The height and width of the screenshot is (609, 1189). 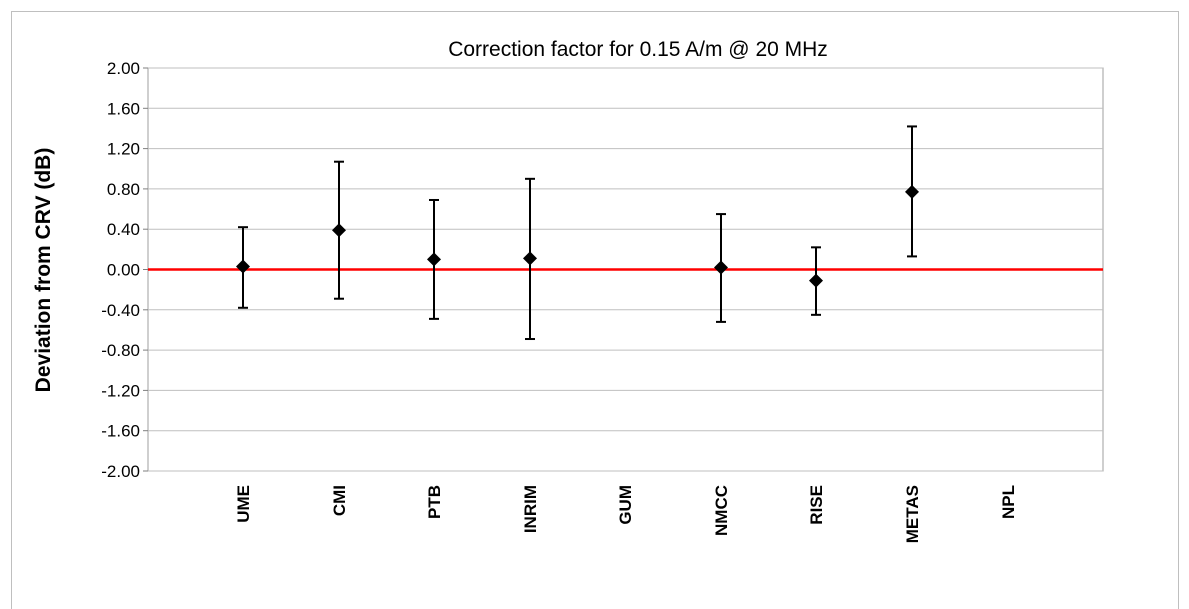 I want to click on y-tick-label: -1.20, so click(x=120, y=390).